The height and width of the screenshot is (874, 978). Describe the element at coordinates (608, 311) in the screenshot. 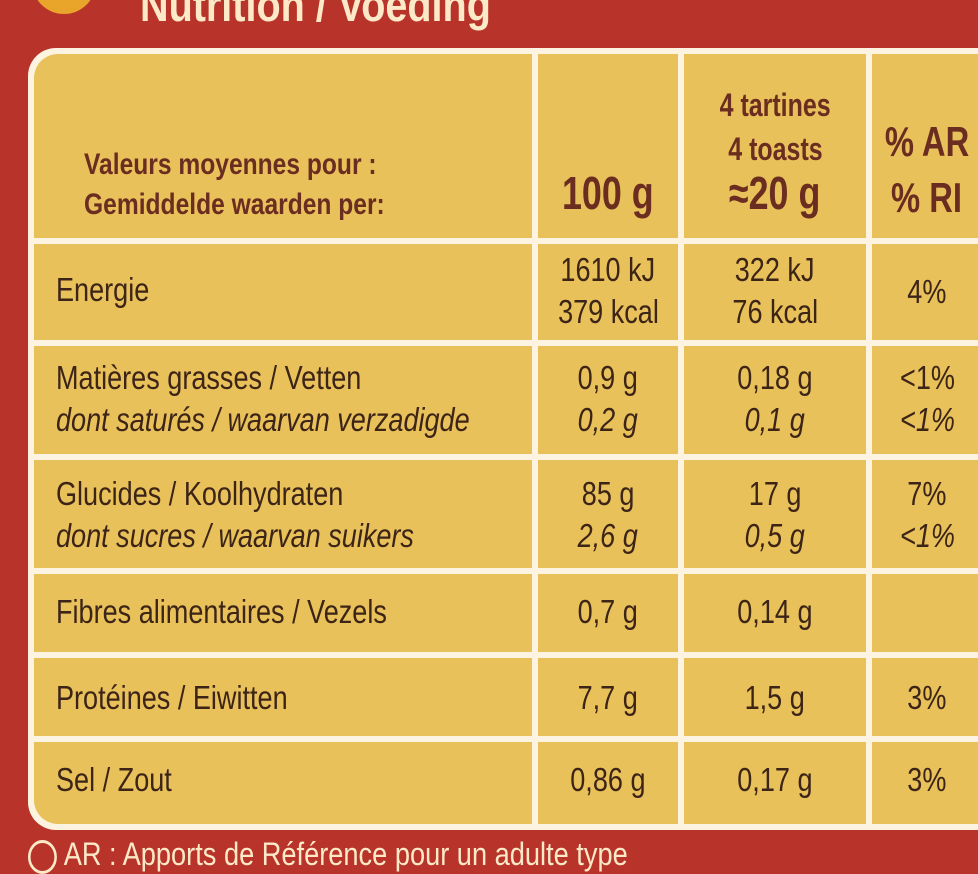

I see `energy-kcal-100g: 379 kcal` at that location.